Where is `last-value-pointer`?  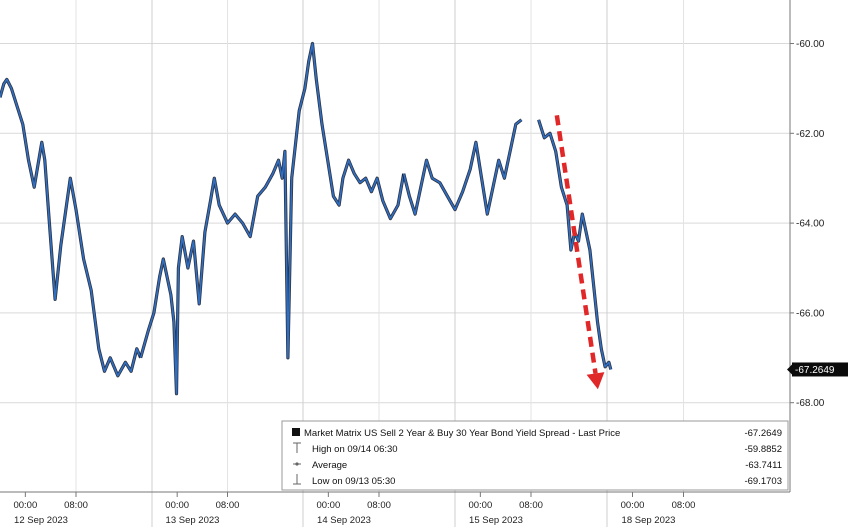
last-value-pointer is located at coordinates (789, 369).